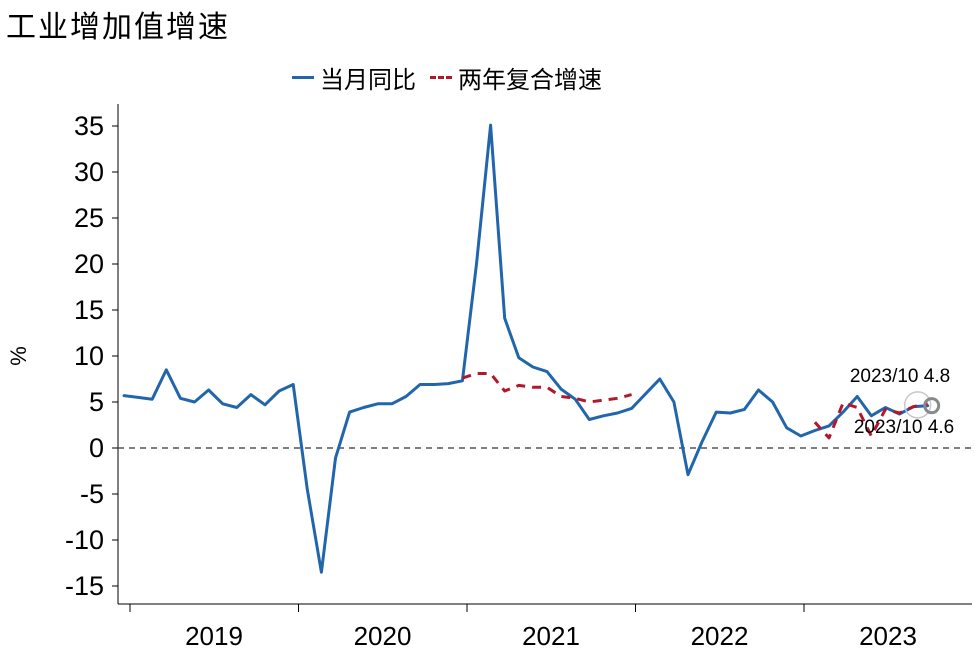 This screenshot has height=651, width=978. What do you see at coordinates (720, 636) in the screenshot?
I see `x-tick-label: 2022` at bounding box center [720, 636].